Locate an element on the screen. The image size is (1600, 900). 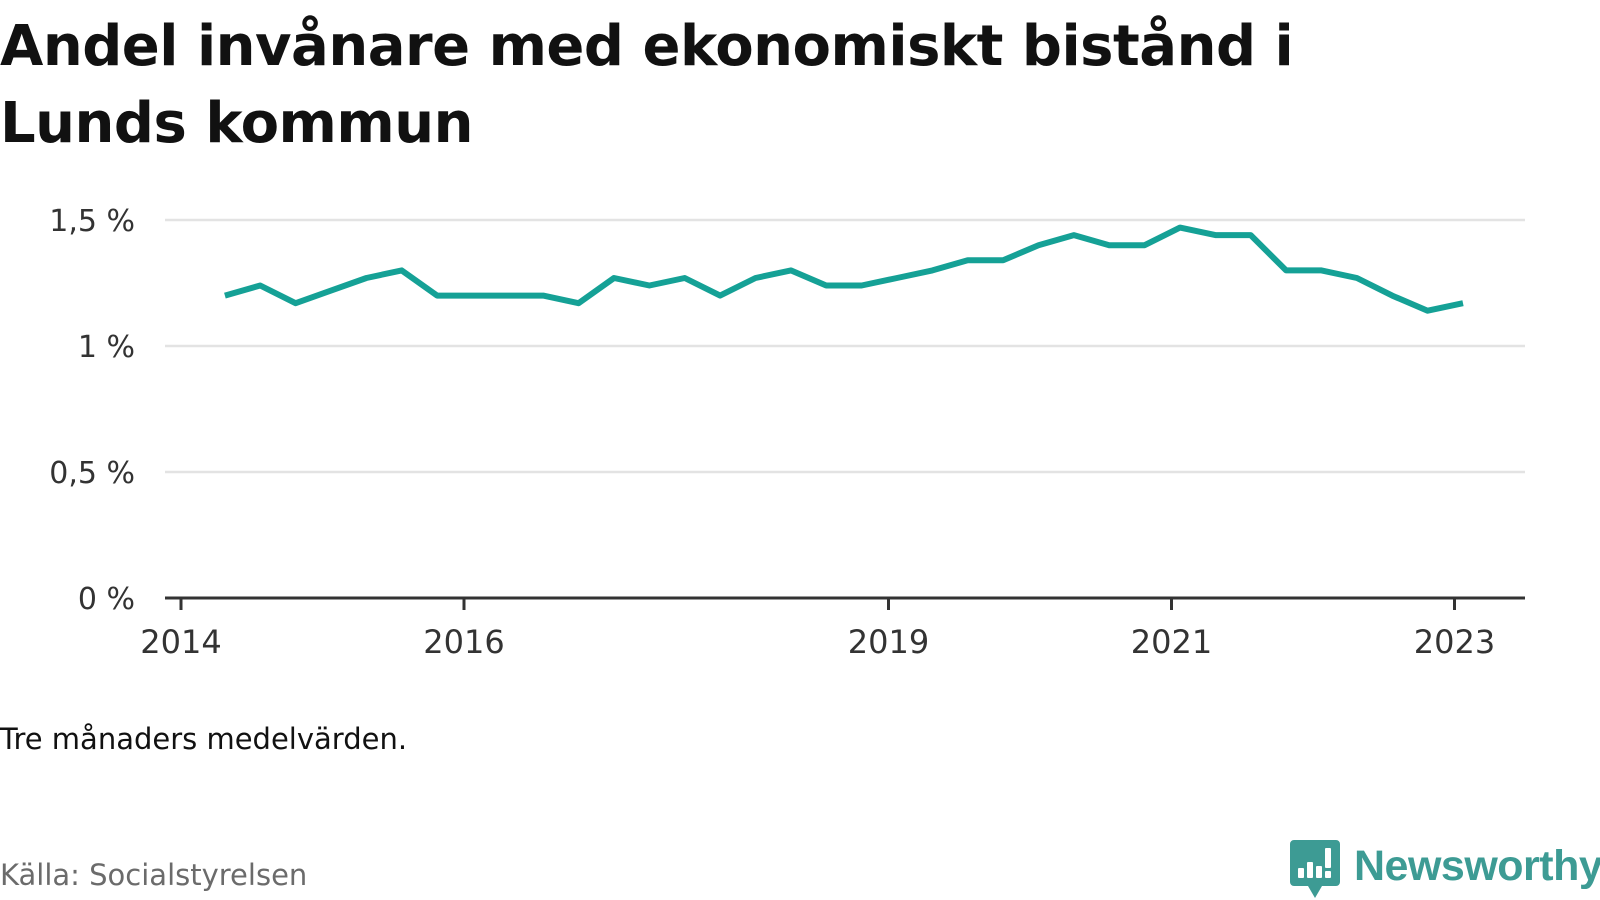
x-tick-label-3: 2021 is located at coordinates (1171, 642).